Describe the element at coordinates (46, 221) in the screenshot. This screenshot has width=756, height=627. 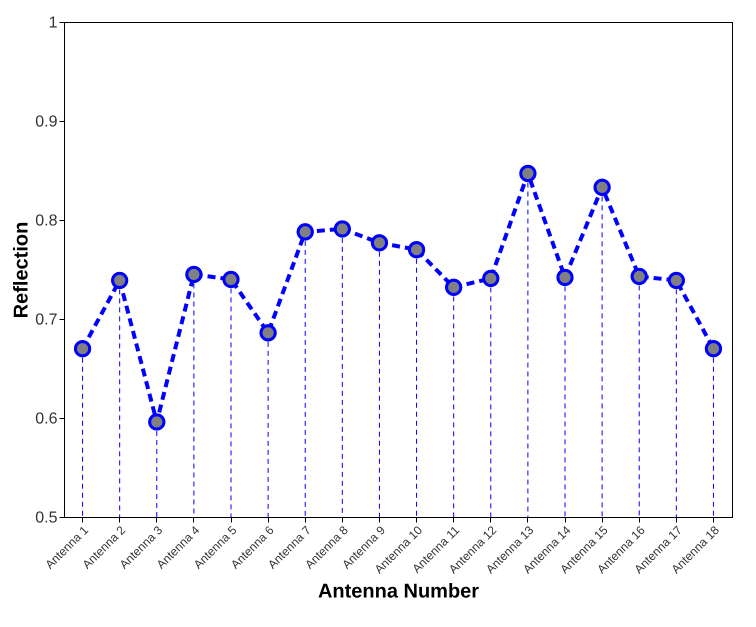
I see `y-tick-label: 0.8` at that location.